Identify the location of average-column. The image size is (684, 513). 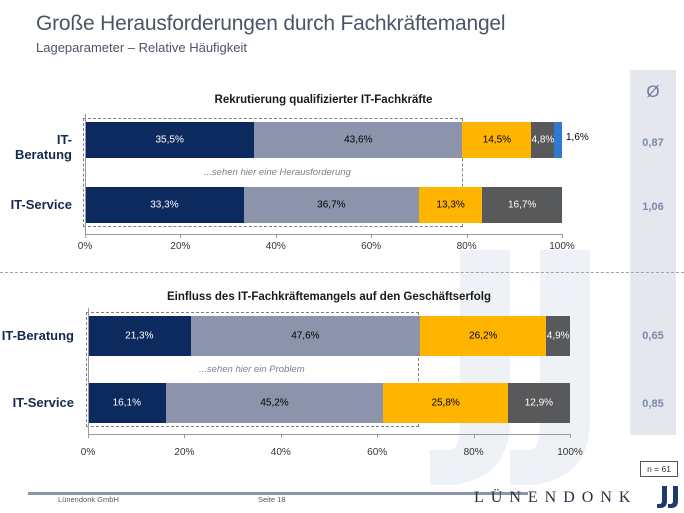
(653, 252).